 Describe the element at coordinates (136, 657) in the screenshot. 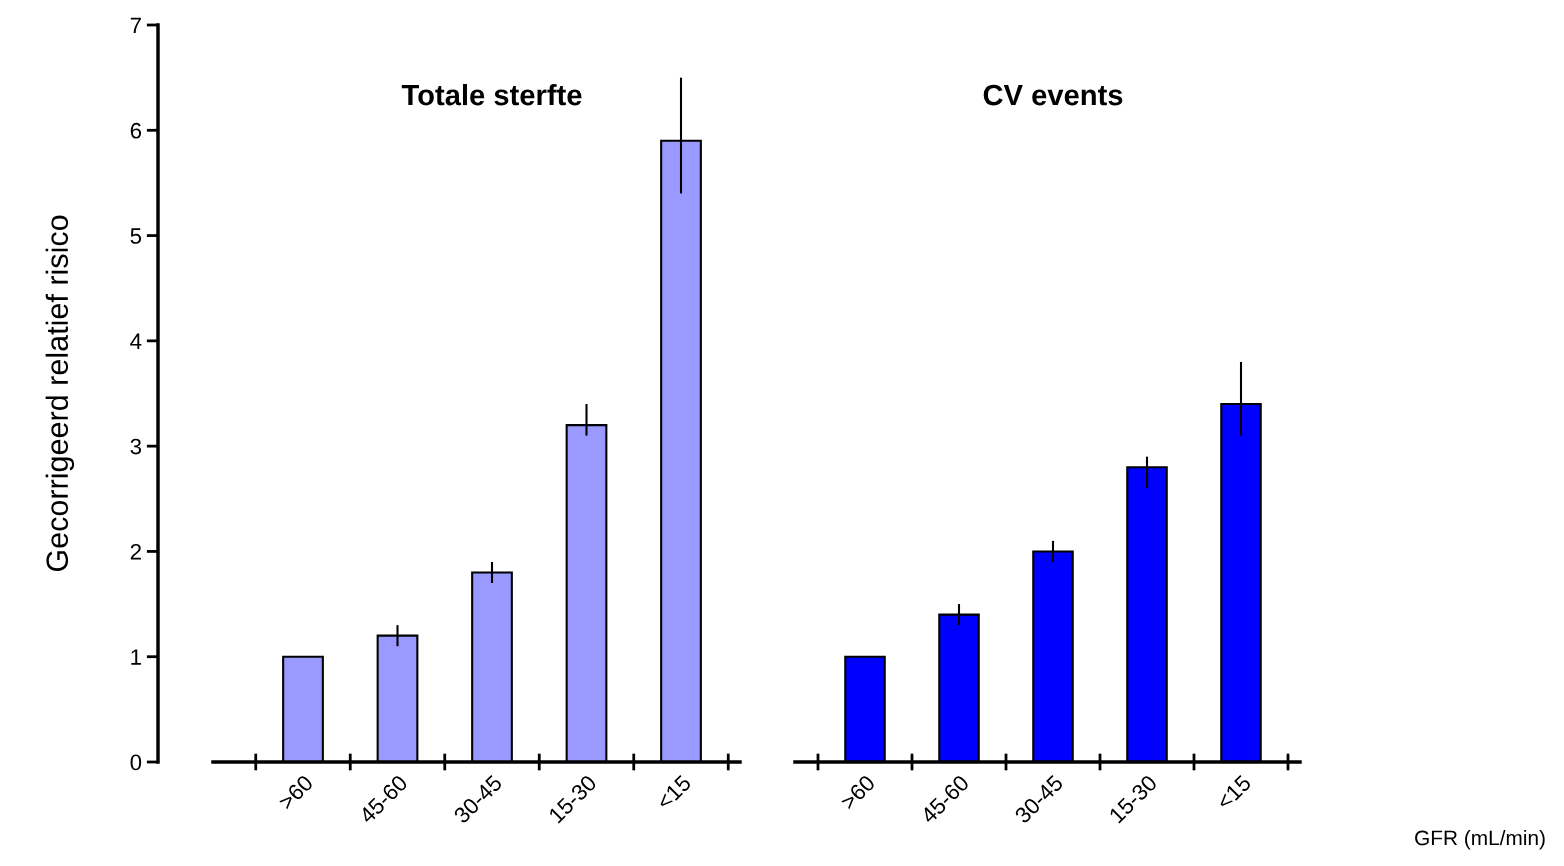

I see `y-tick-label: 1` at that location.